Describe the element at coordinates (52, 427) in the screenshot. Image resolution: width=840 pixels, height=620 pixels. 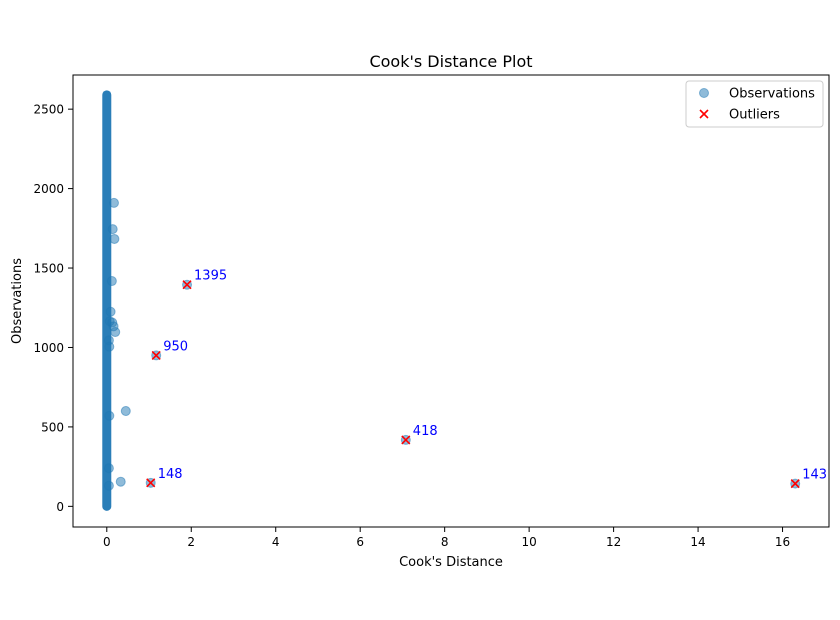
I see `y-tick-label-1: 500` at that location.